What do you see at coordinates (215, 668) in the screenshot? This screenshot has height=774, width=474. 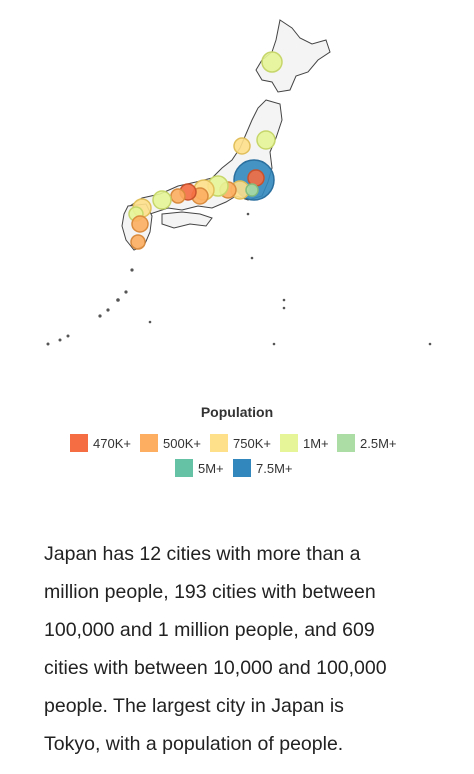 I see `paragraph-line: cities with between 10,000 and 100,000` at bounding box center [215, 668].